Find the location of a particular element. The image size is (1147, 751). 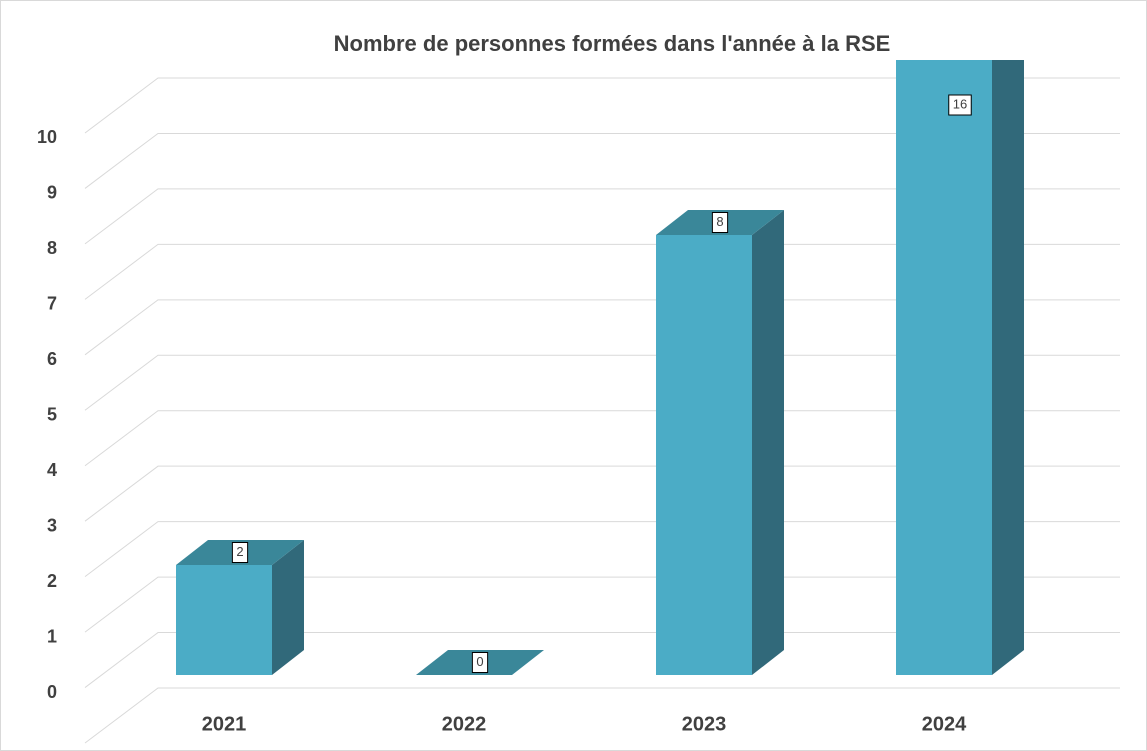

x-tick-label: 2024 is located at coordinates (944, 724).